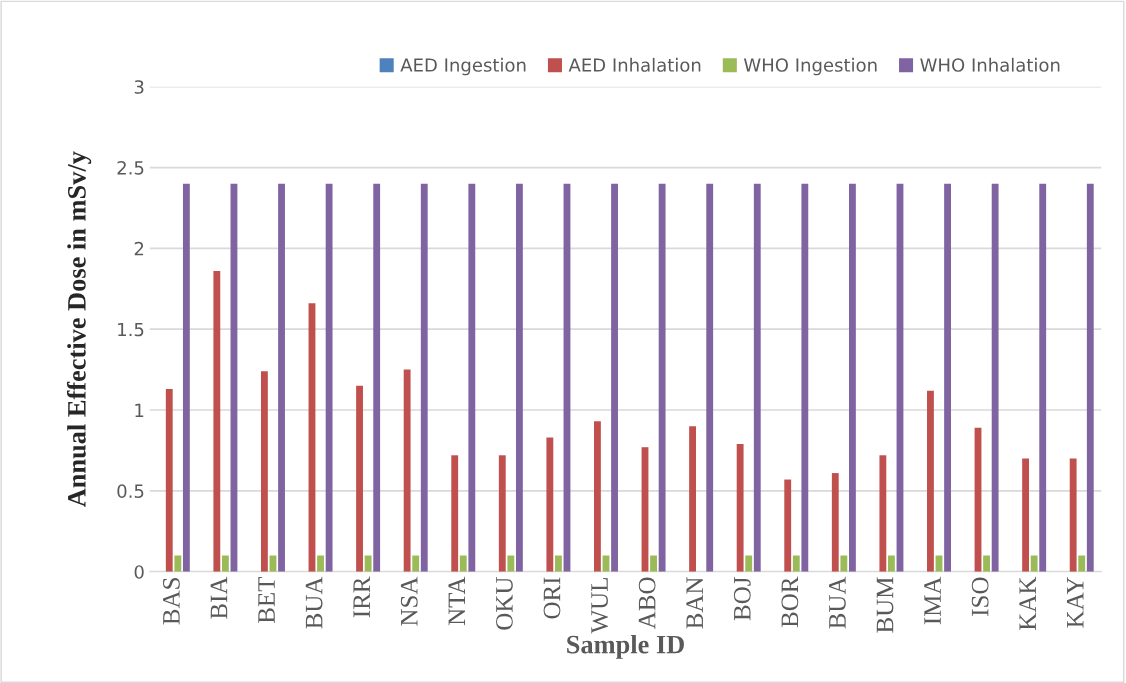  Describe the element at coordinates (504, 603) in the screenshot. I see `x-tick-label: OKU` at that location.